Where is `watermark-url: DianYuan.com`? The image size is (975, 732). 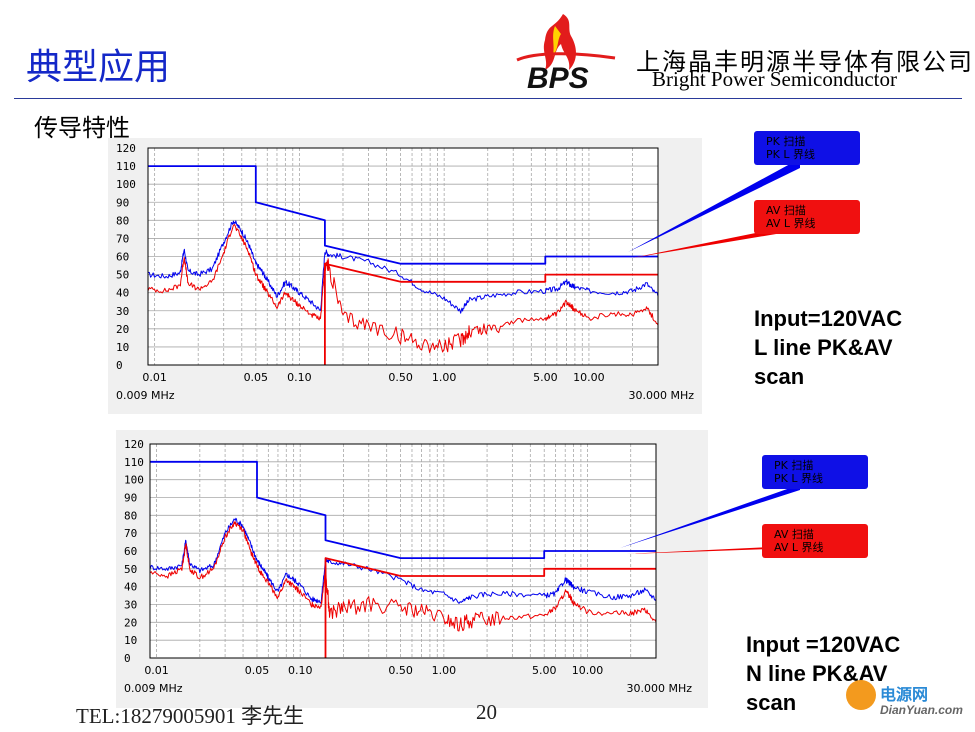 watermark-url: DianYuan.com is located at coordinates (921, 710).